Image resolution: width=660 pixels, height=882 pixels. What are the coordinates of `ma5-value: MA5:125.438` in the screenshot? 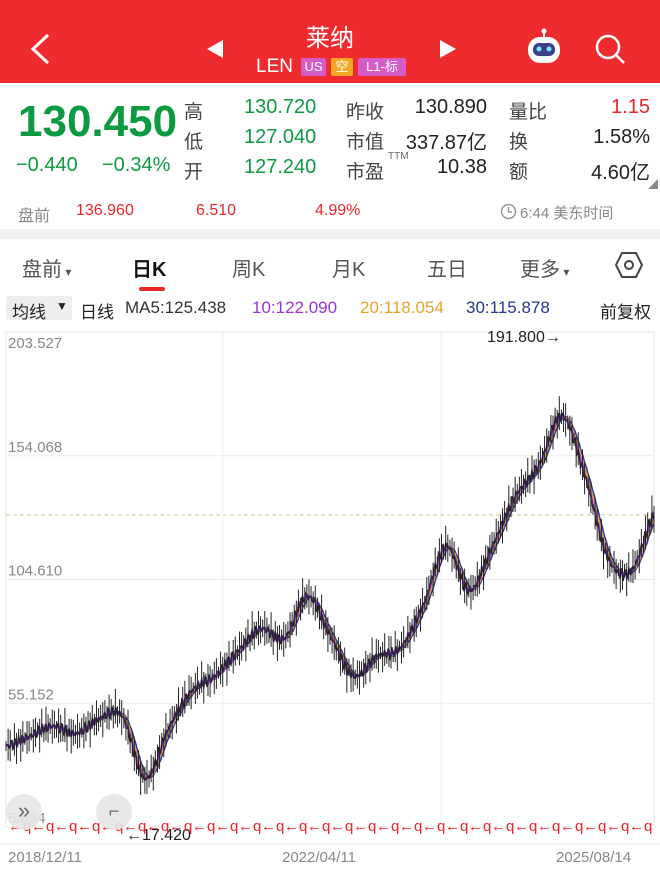 It's located at (176, 307).